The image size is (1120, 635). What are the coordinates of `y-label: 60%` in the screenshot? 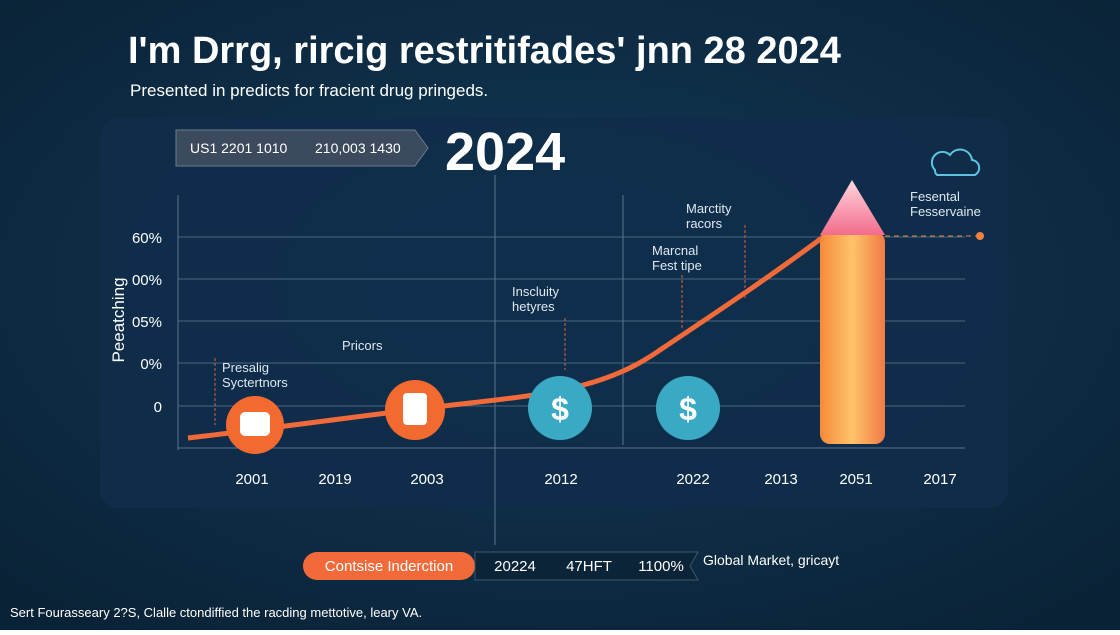 It's located at (147, 238).